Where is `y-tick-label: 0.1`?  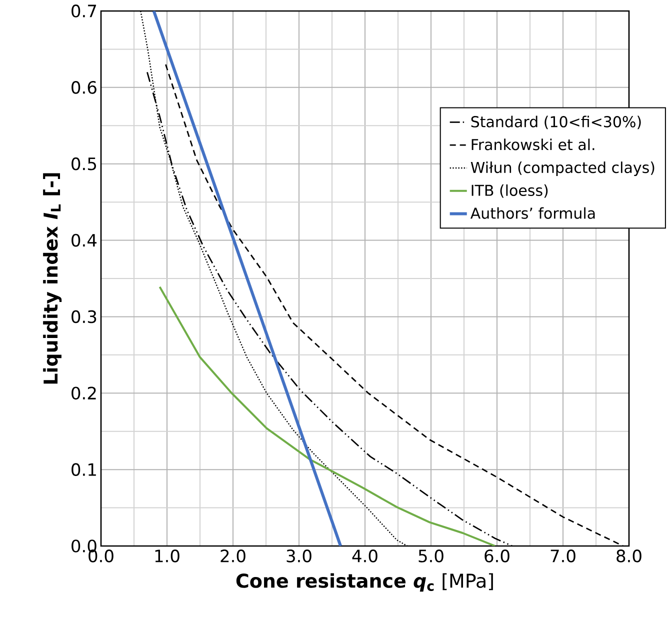
y-tick-label: 0.1 is located at coordinates (84, 469).